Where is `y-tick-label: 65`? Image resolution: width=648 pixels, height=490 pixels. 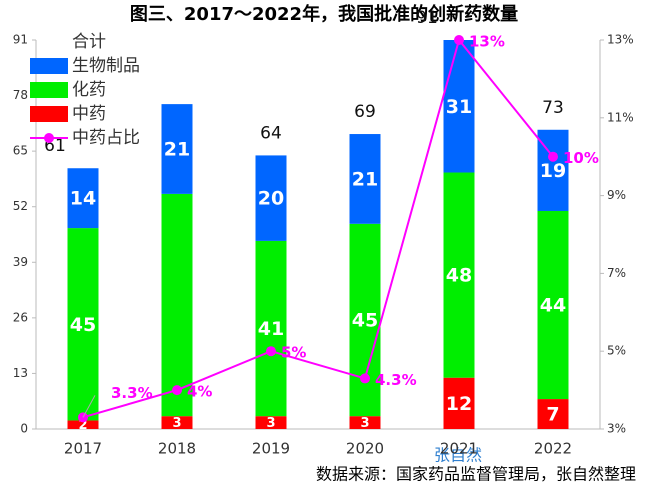 y-tick-label: 65 is located at coordinates (20, 151).